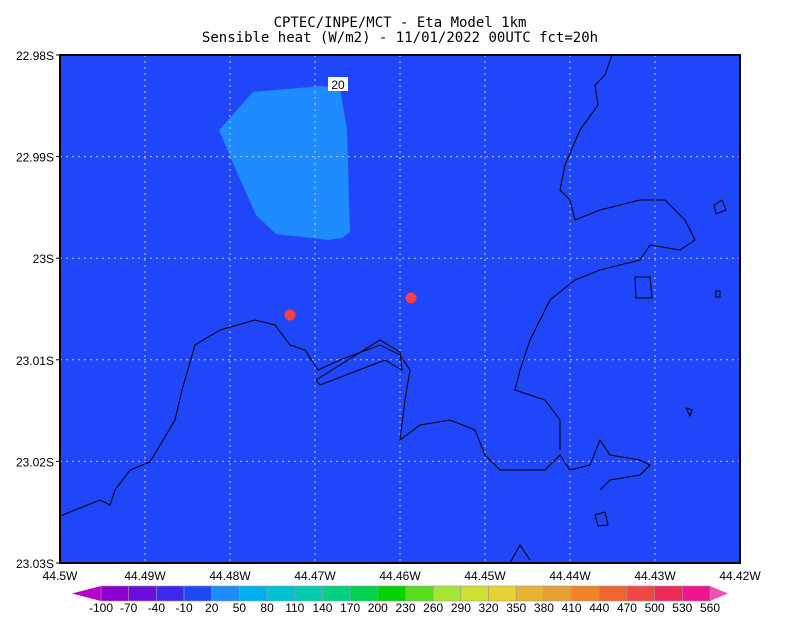  What do you see at coordinates (294, 608) in the screenshot?
I see `colorbar-label: 110` at bounding box center [294, 608].